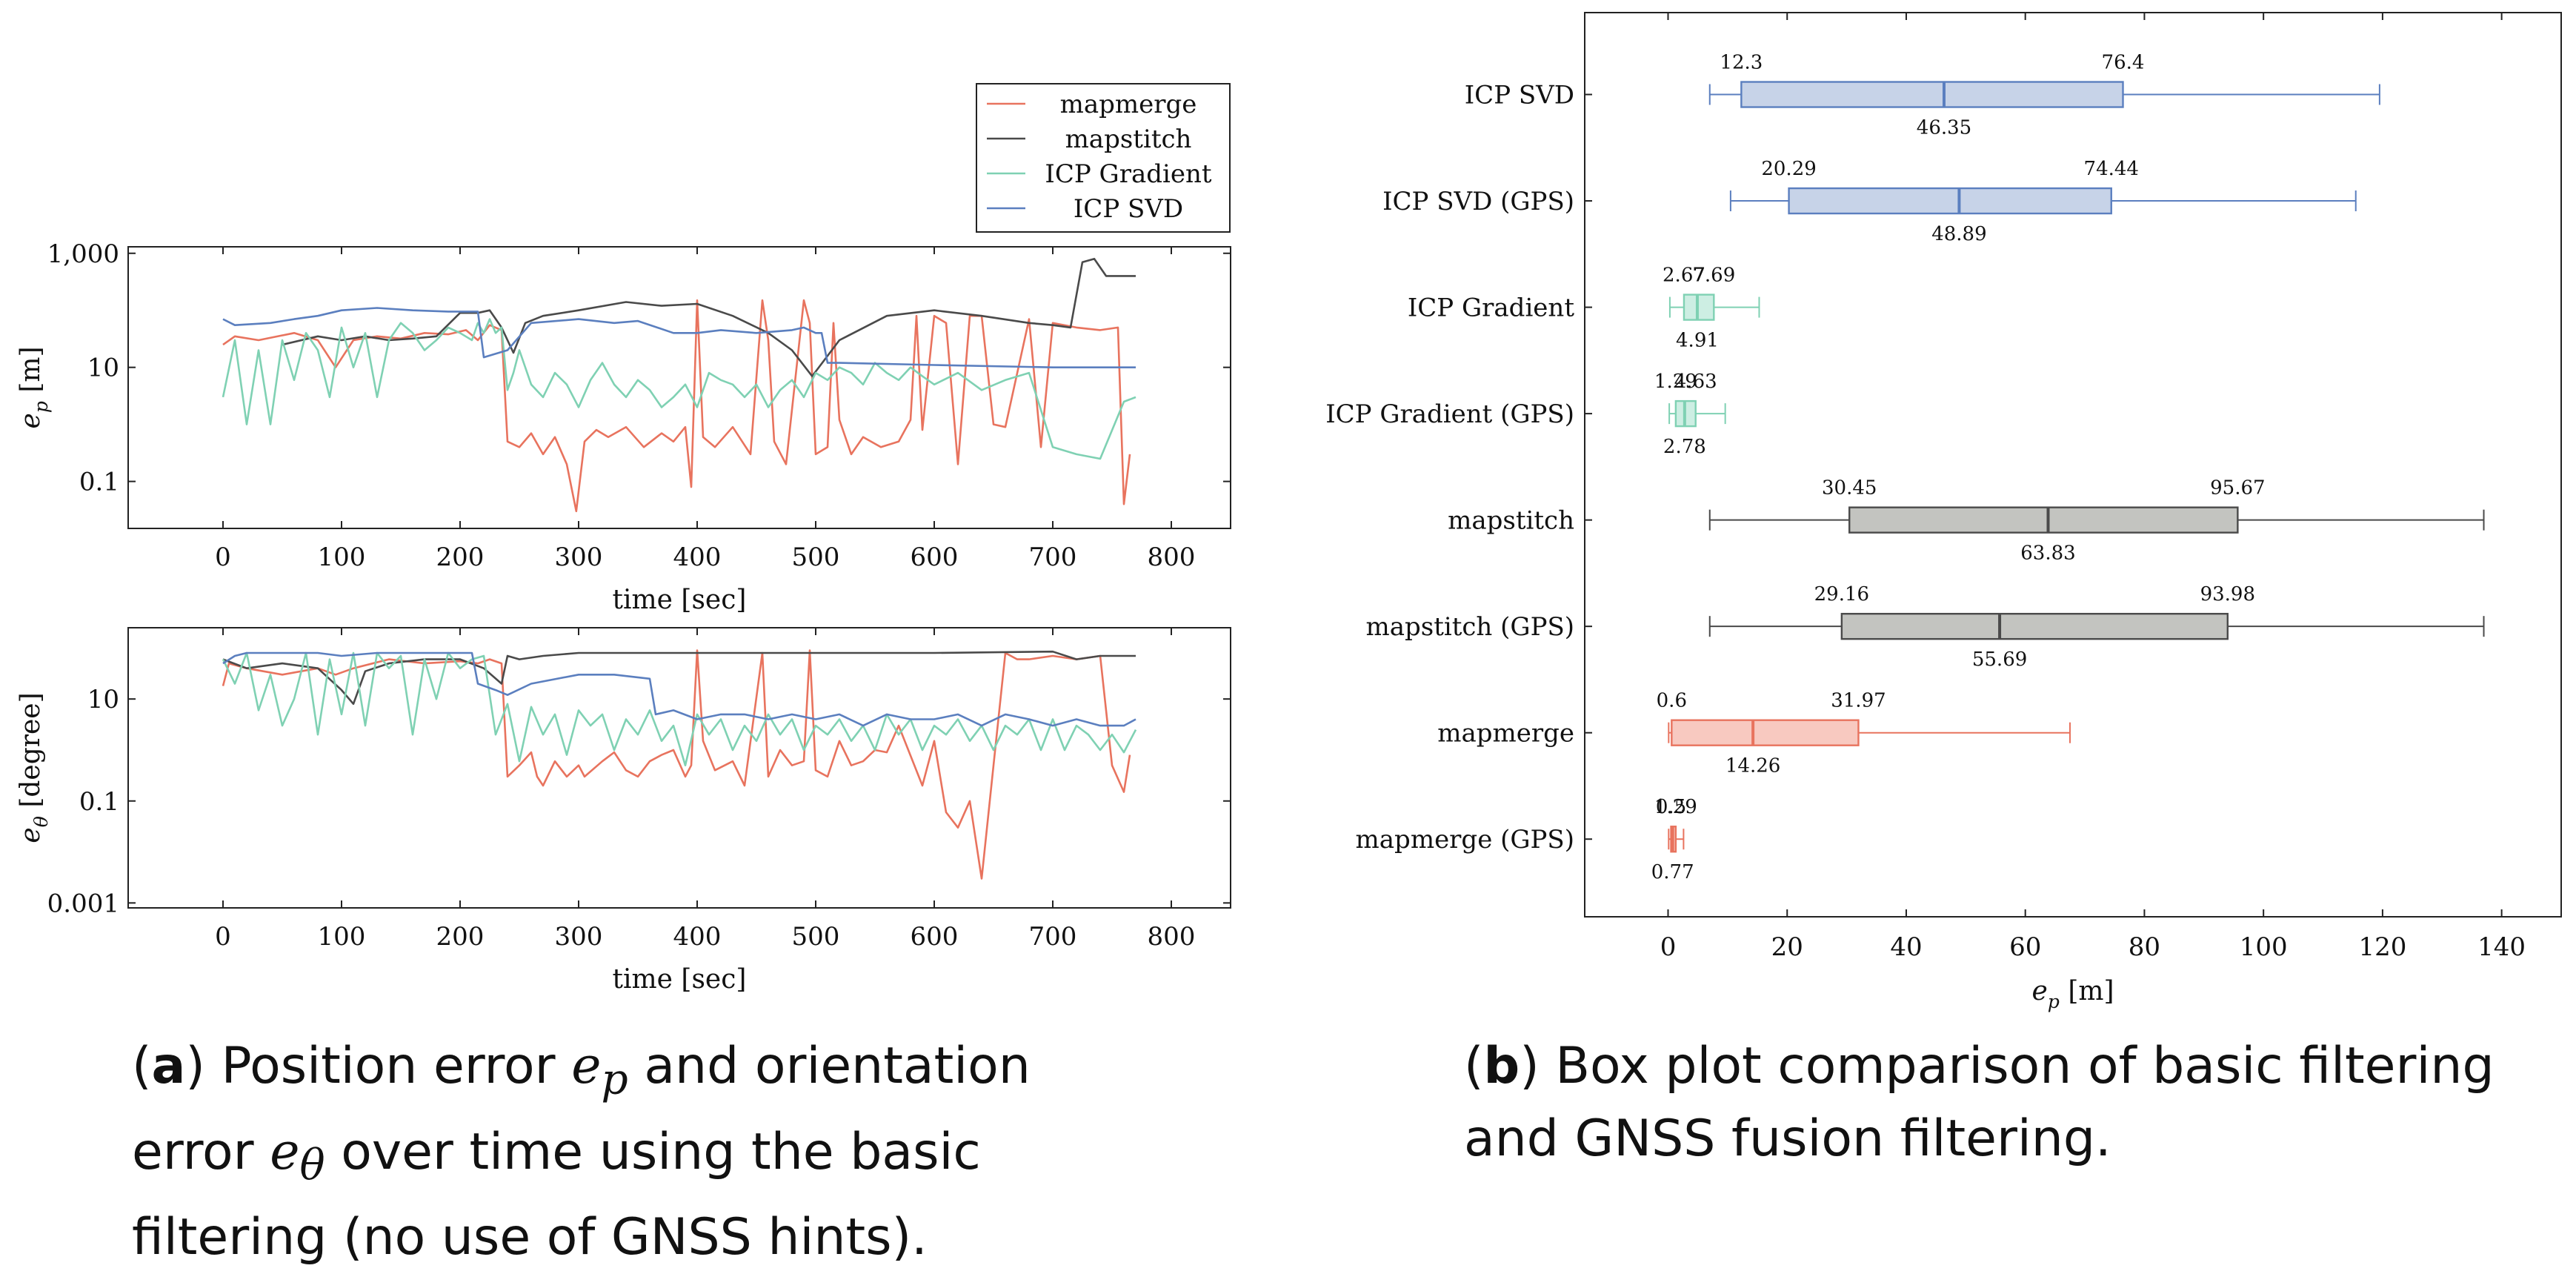 The image size is (2576, 1274). I want to click on box-category-label: ICP Gradient, so click(1491, 308).